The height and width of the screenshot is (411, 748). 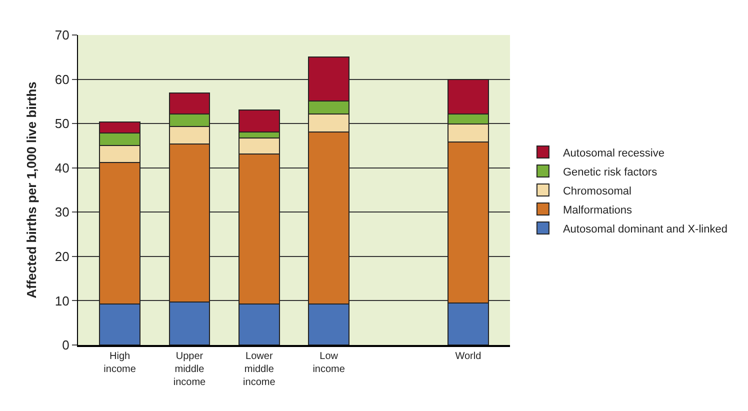 I want to click on legend-label: Autosomal recessive, so click(x=613, y=153).